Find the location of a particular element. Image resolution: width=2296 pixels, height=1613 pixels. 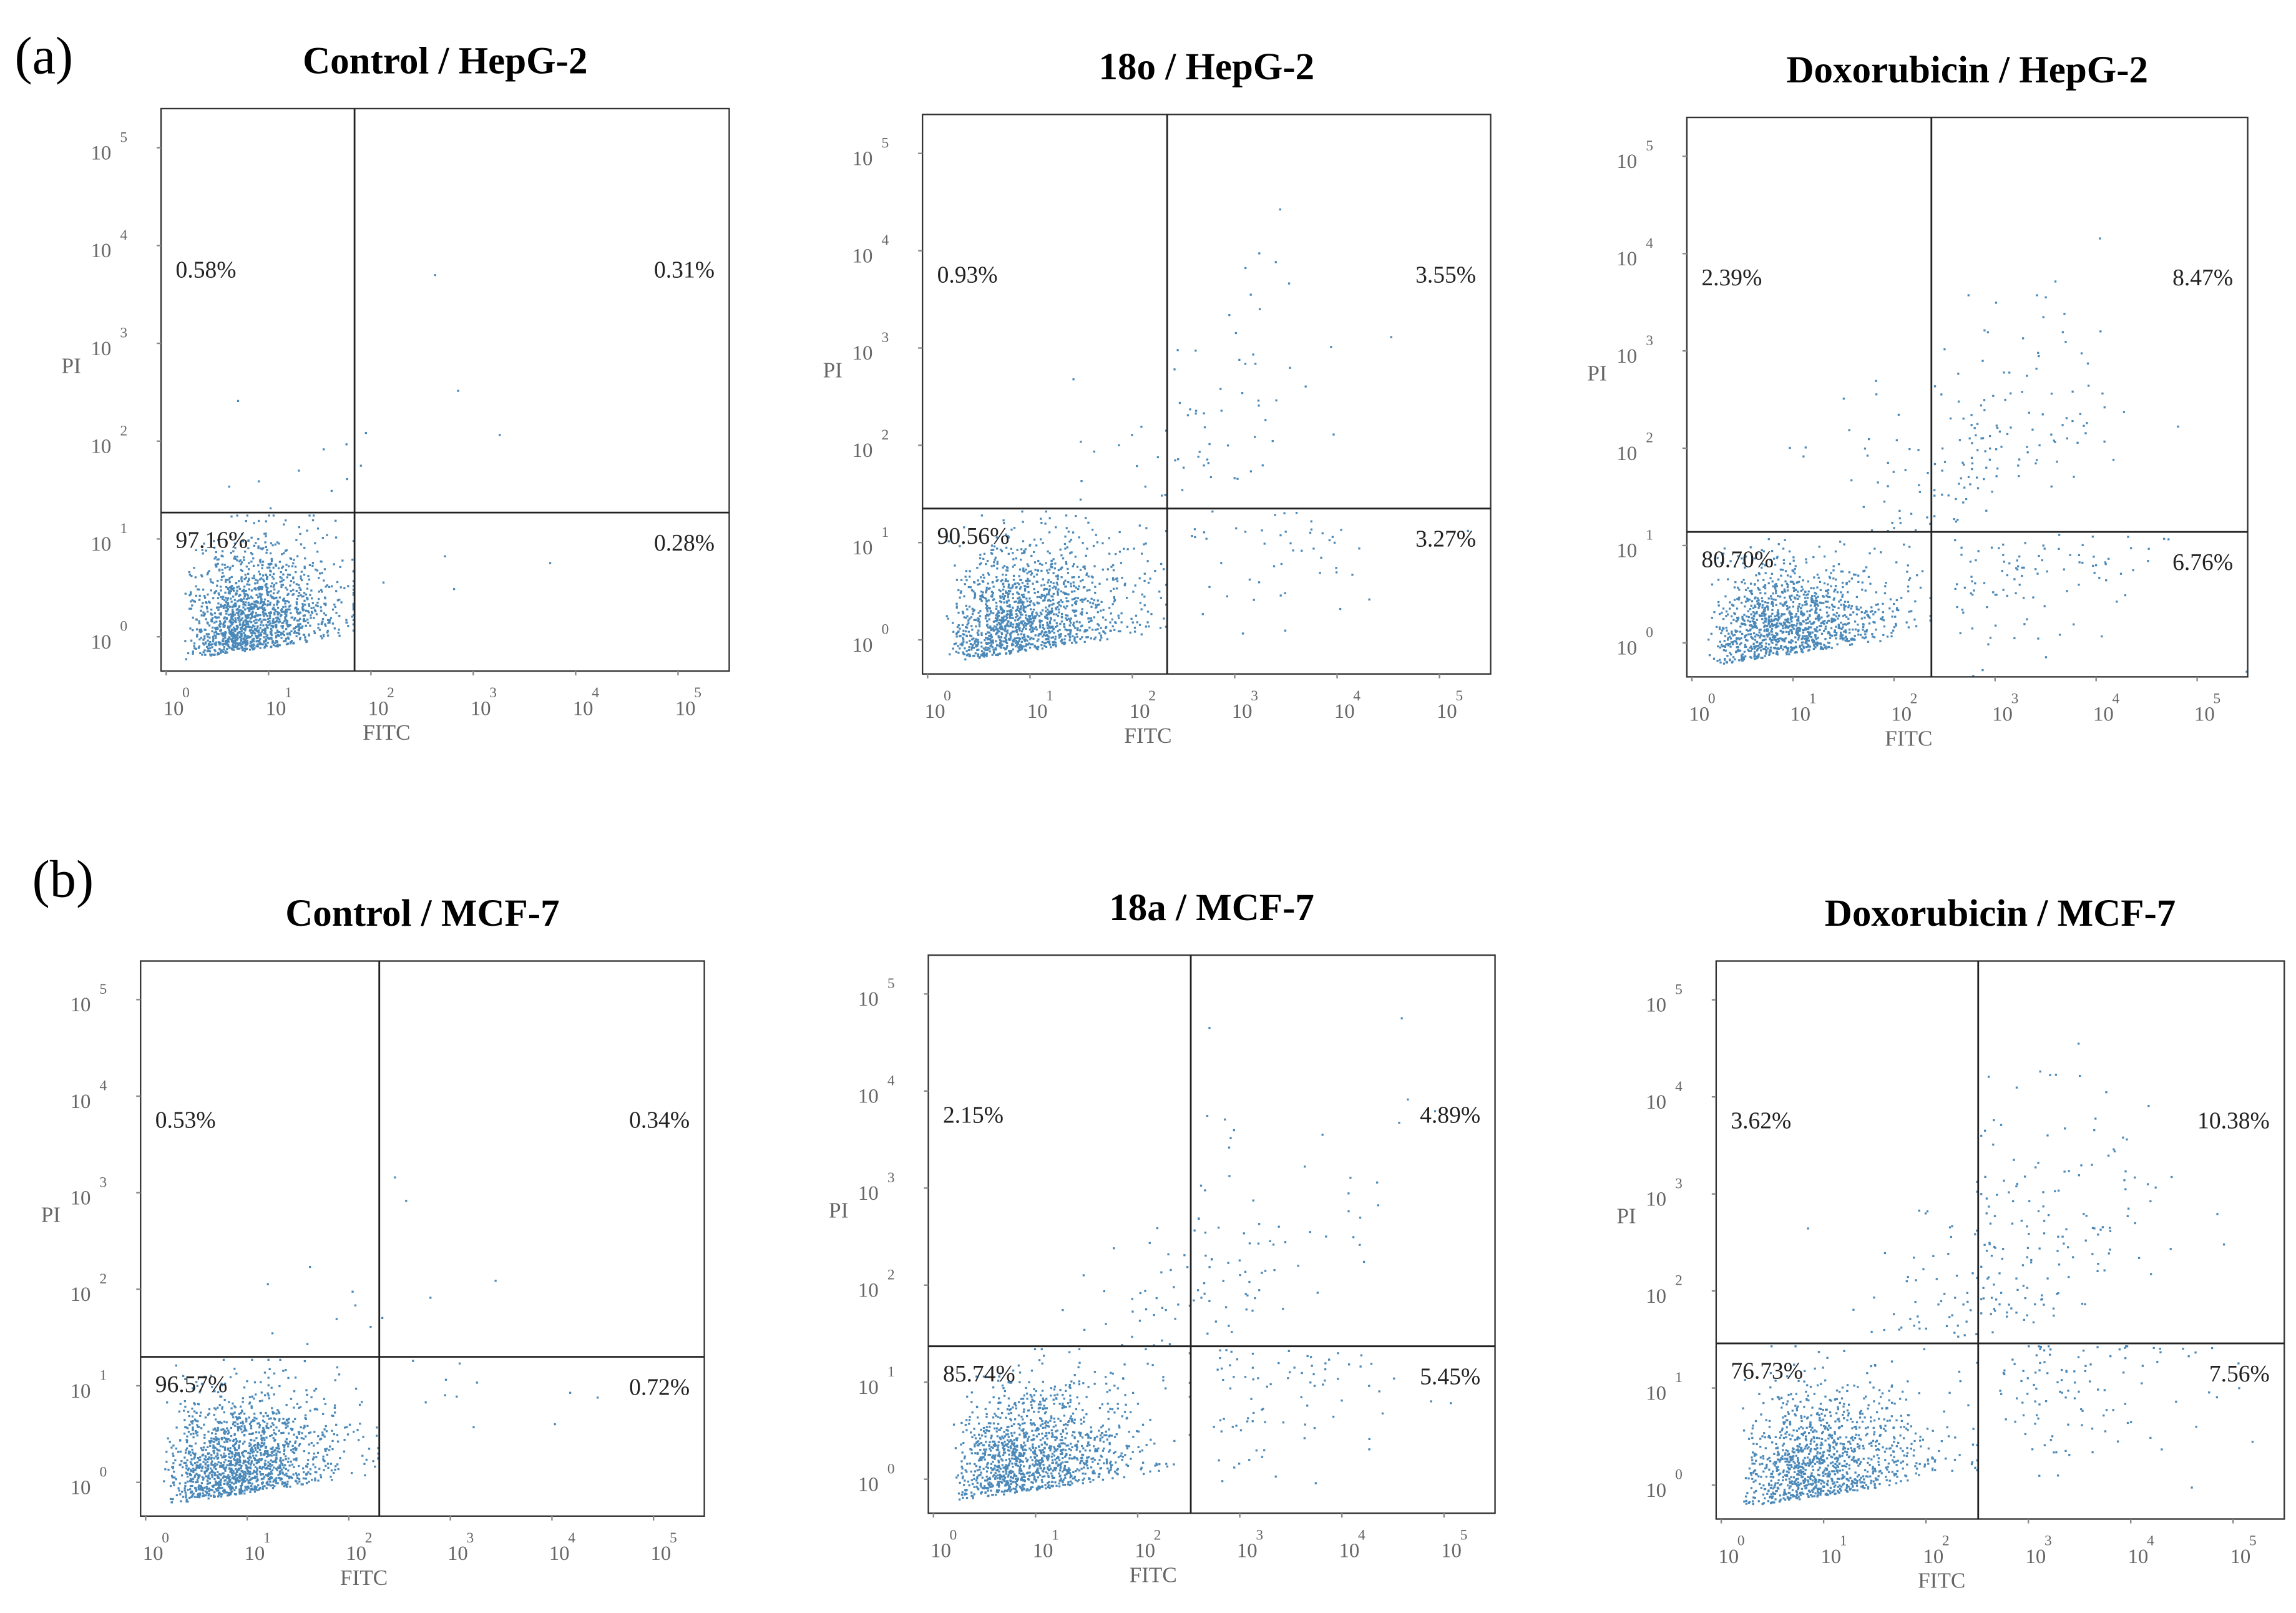

x-tick-exponent: 5 is located at coordinates (1459, 696).